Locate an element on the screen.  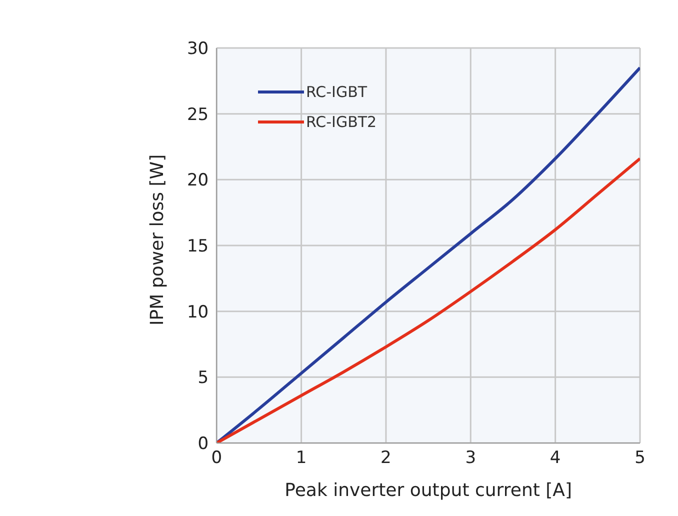
x-tick-label: 4 is located at coordinates (555, 458).